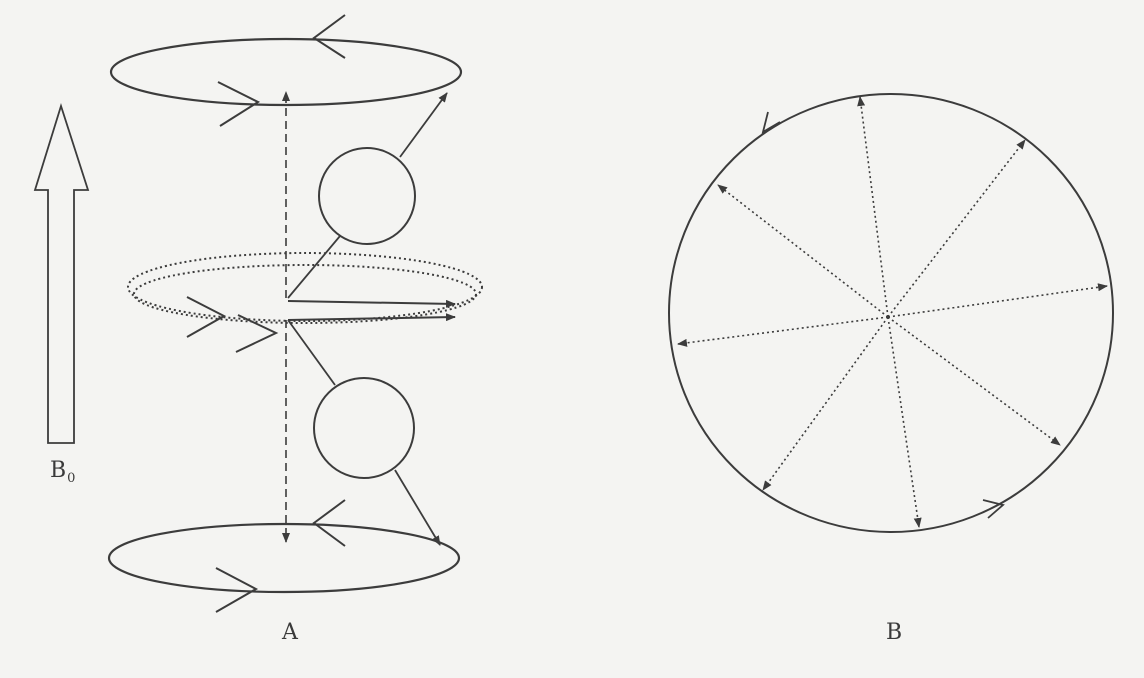 This screenshot has height=678, width=1144. Describe the element at coordinates (71, 478) in the screenshot. I see `b0-field-label-subscript: 0` at that location.